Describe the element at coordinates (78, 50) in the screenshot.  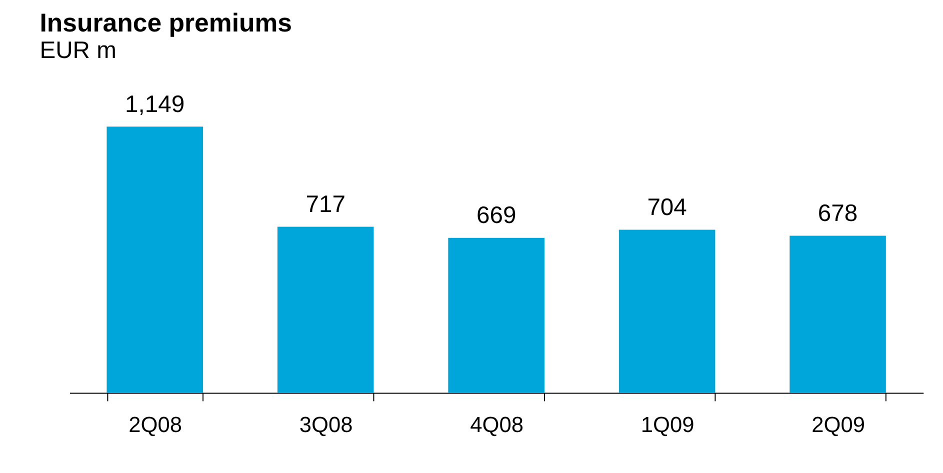
I see `chart-subtitle: EUR m` at that location.